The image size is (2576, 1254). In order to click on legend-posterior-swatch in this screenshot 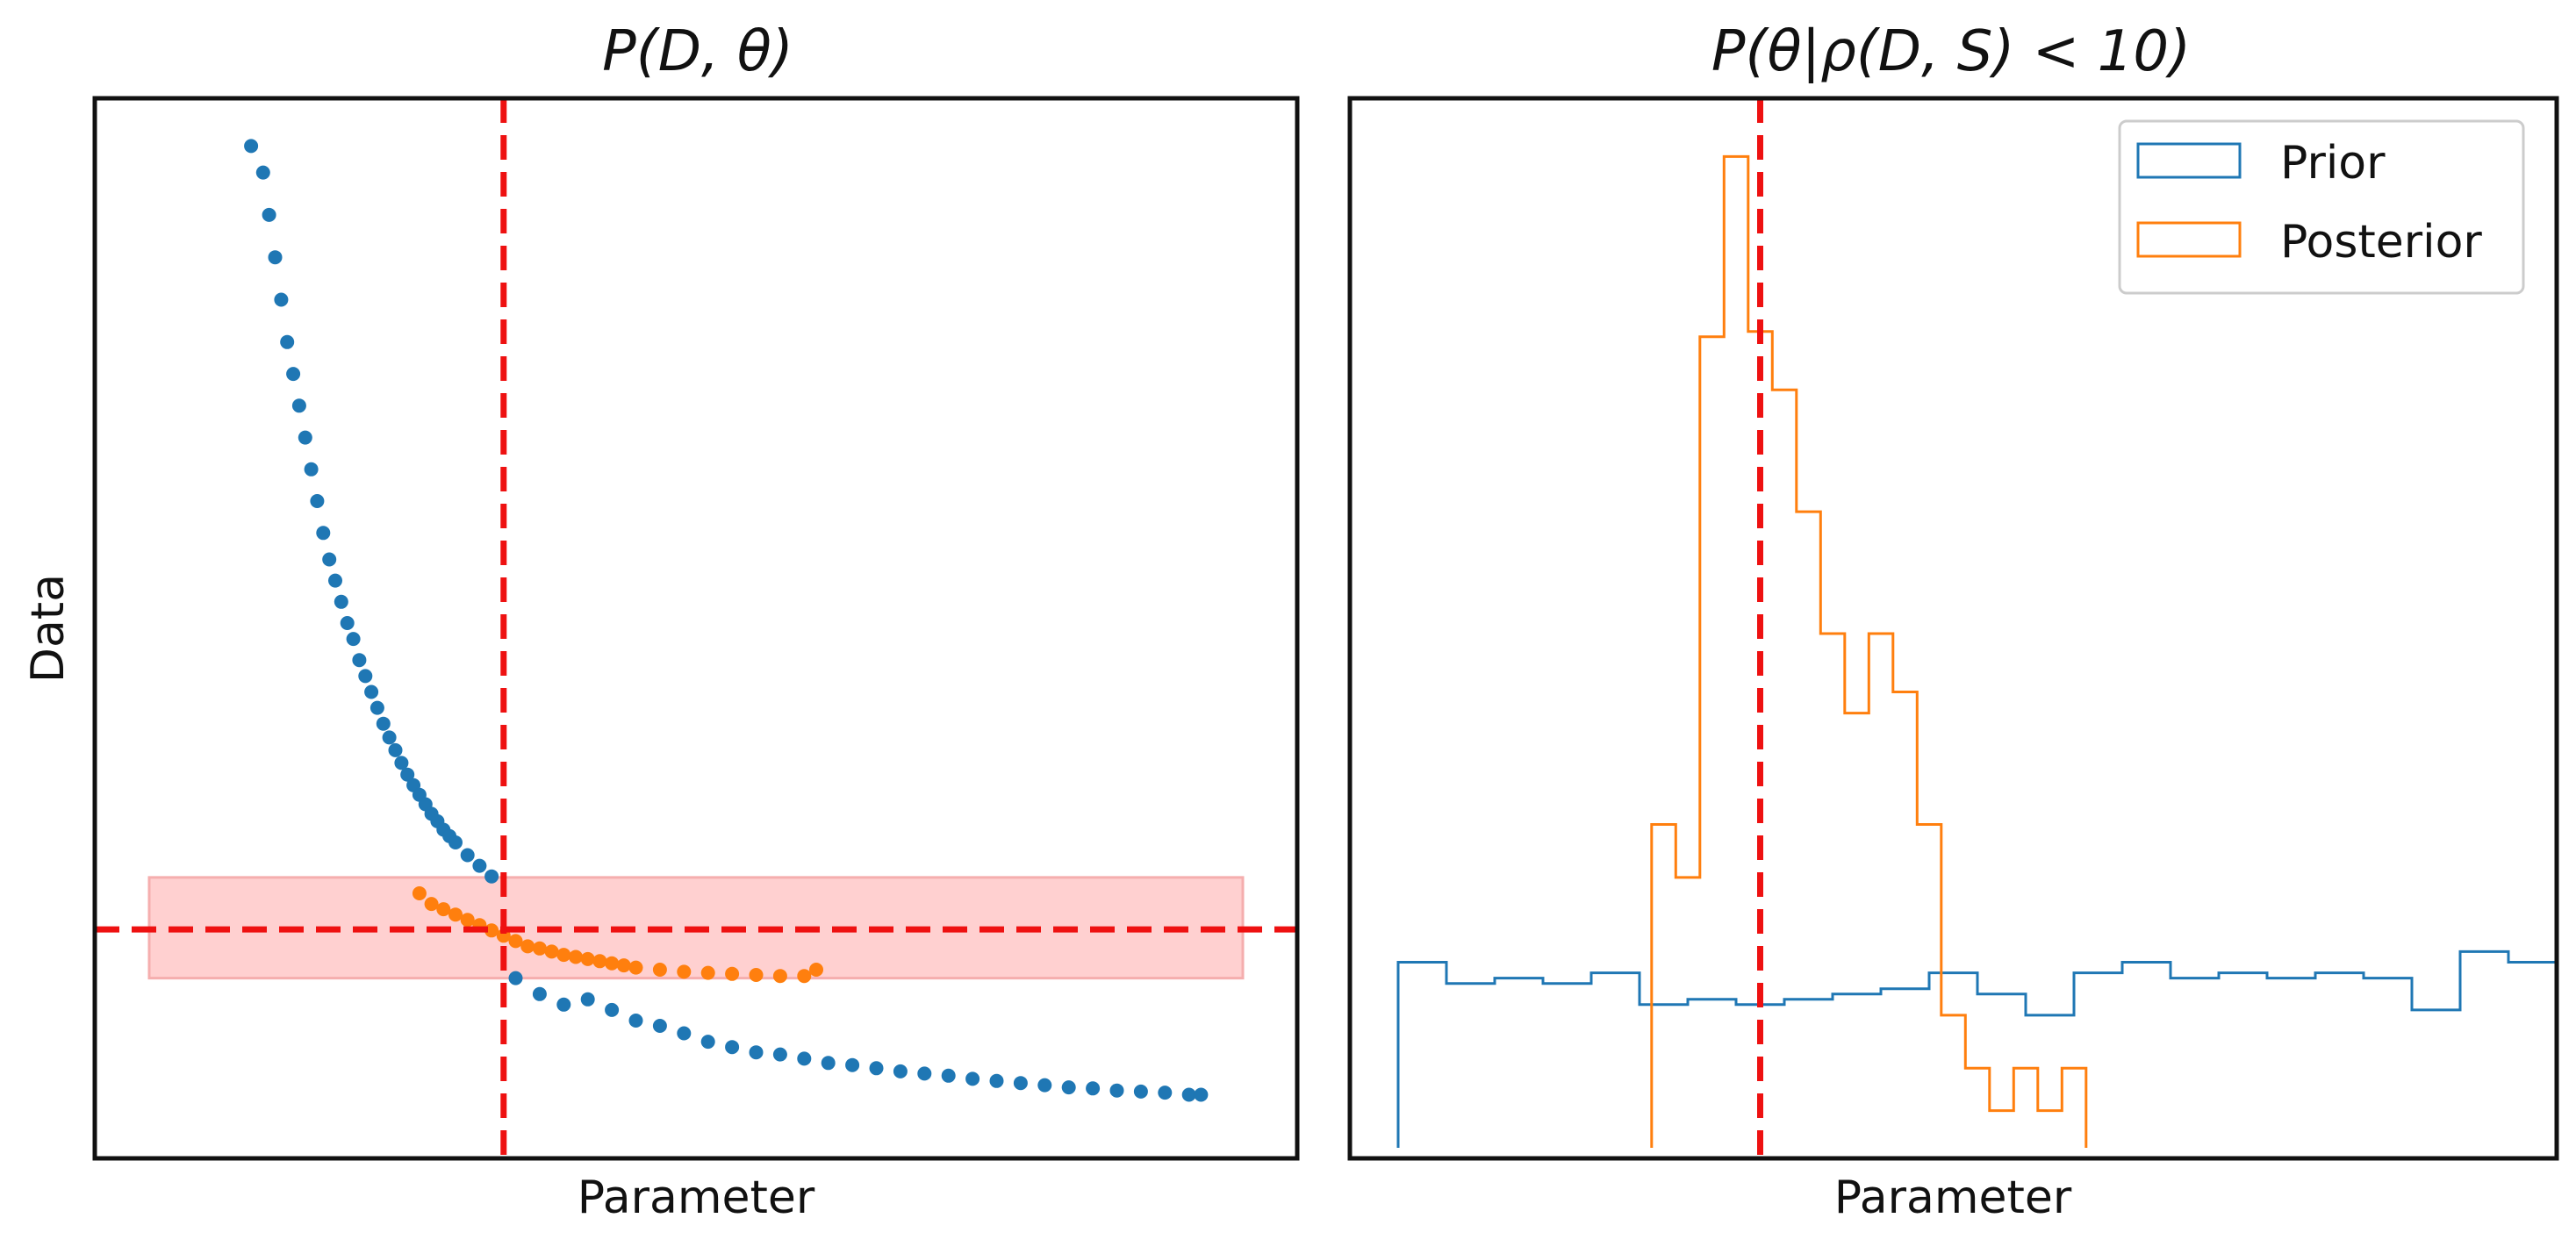, I will do `click(2189, 240)`.